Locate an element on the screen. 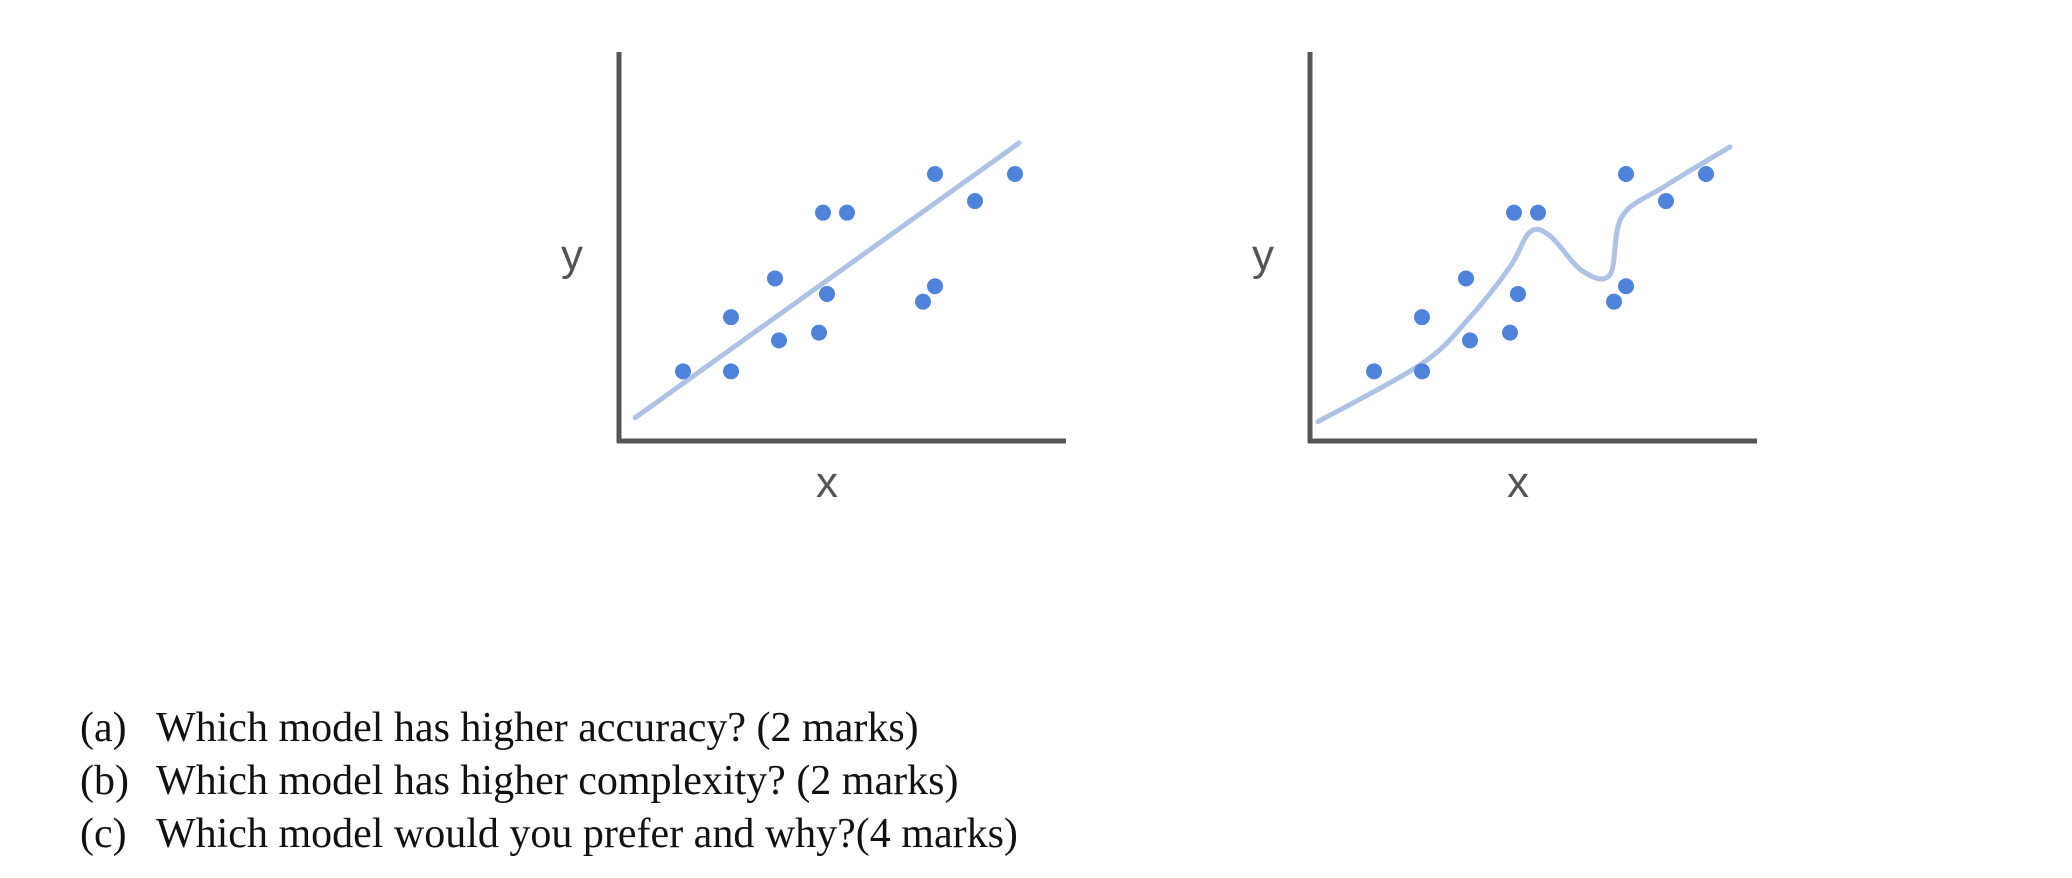 The width and height of the screenshot is (2072, 878). fit-line is located at coordinates (827, 280).